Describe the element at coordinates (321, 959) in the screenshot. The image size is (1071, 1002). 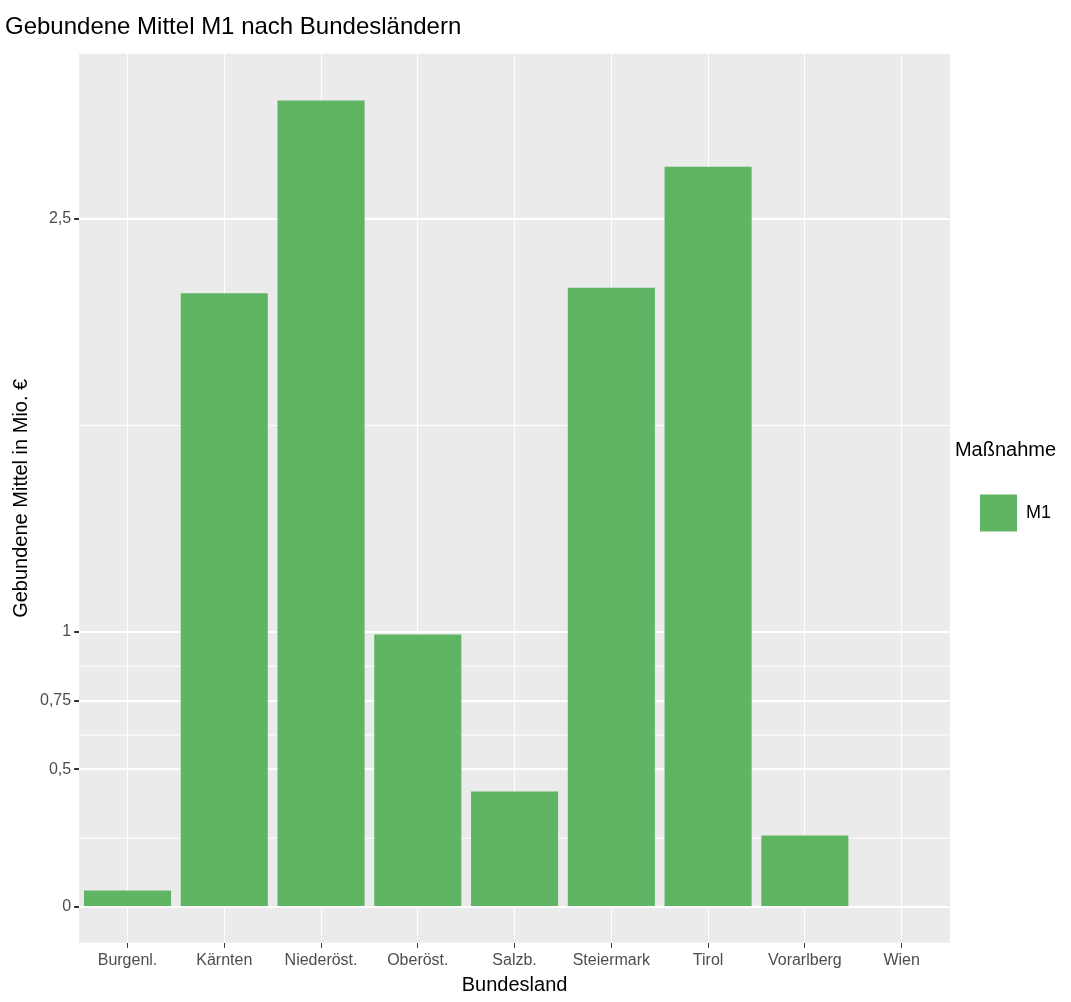
I see `x-tick-label: Niederöst.` at that location.